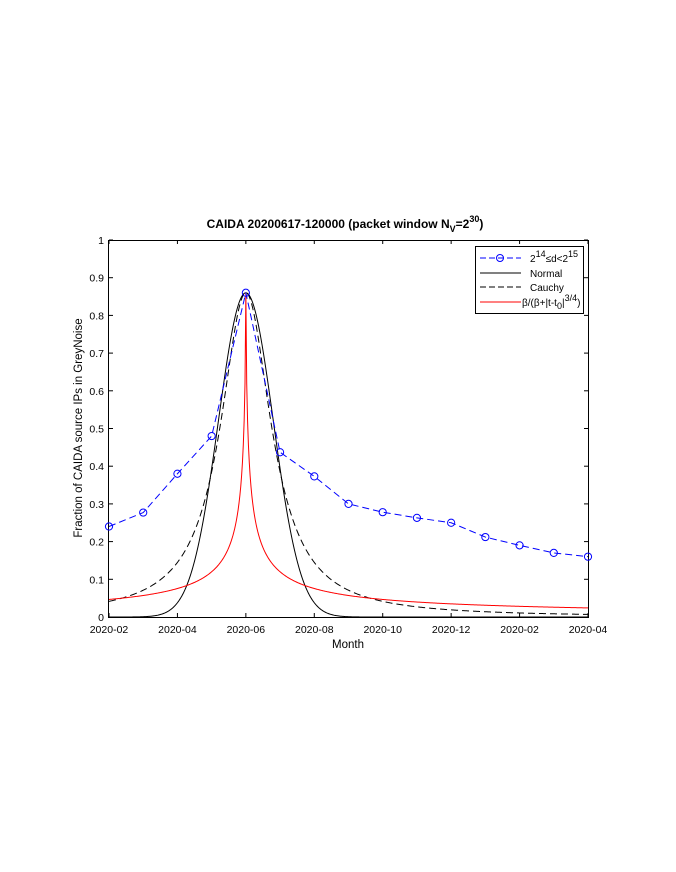 The height and width of the screenshot is (872, 676). Describe the element at coordinates (328, 224) in the screenshot. I see `title-main: CAIDA 20200617-120000 (packet window N` at that location.